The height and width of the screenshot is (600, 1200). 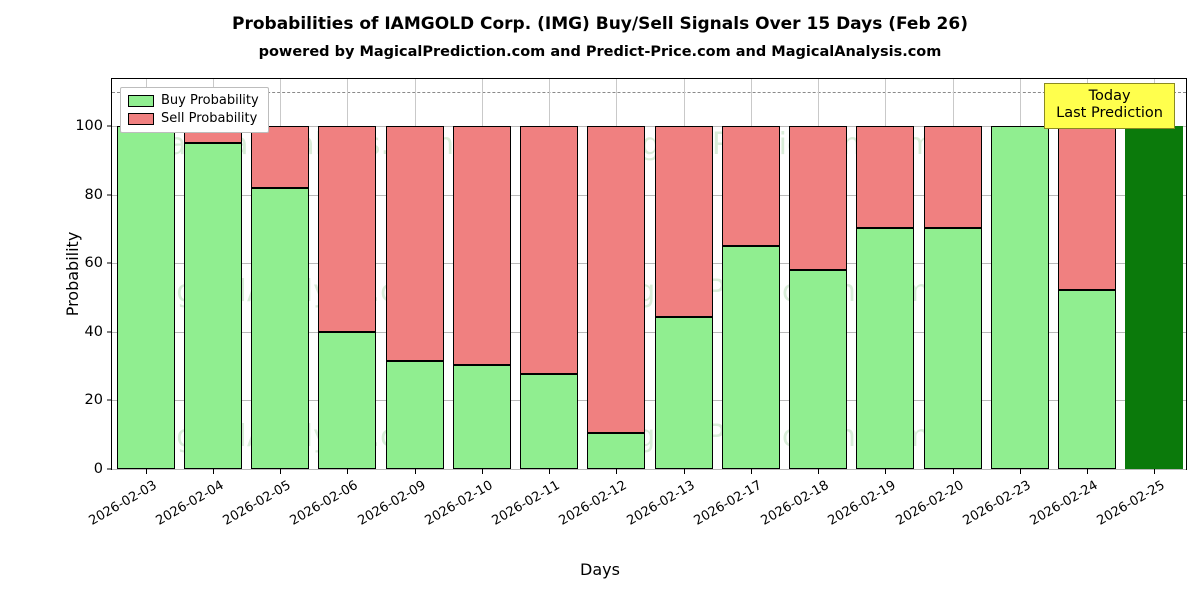 What do you see at coordinates (190, 503) in the screenshot?
I see `x-tick-label-2026-02-04: 2026-02-04` at bounding box center [190, 503].